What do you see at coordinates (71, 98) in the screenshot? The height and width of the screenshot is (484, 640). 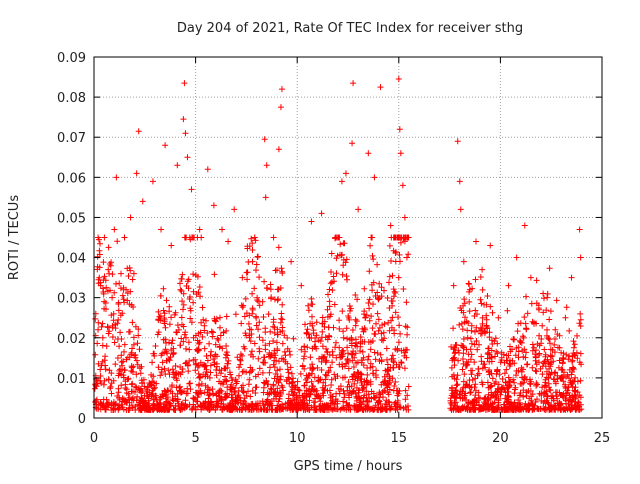 I see `y-tick-label: 0.08` at bounding box center [71, 98].